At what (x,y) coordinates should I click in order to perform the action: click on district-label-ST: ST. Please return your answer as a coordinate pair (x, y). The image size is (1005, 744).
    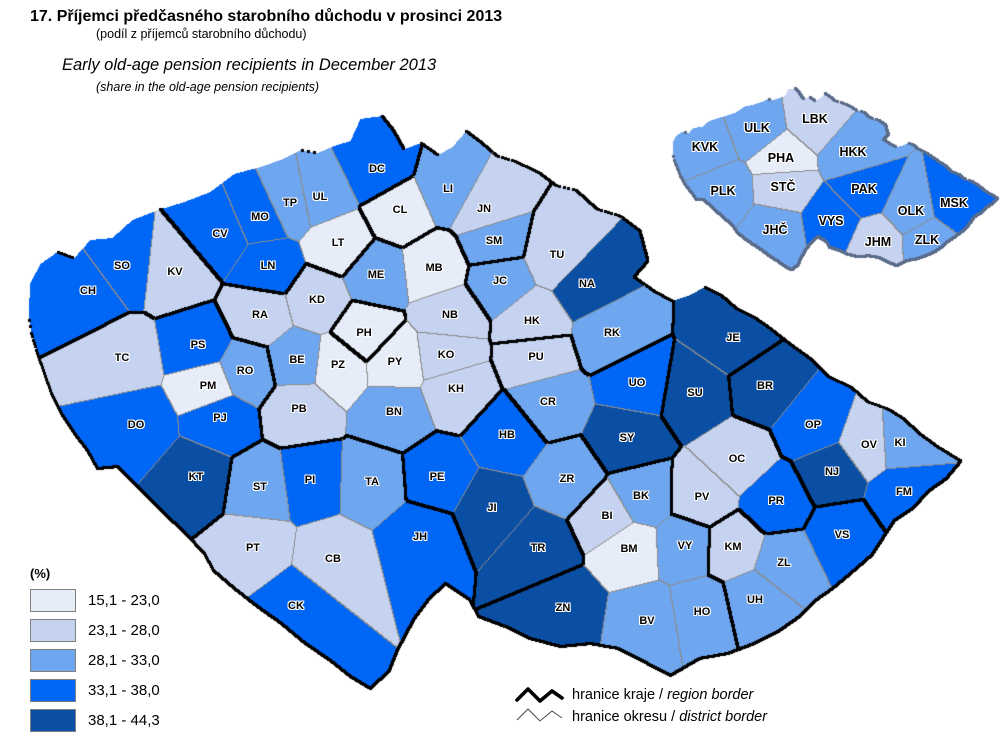
    Looking at the image, I should click on (260, 487).